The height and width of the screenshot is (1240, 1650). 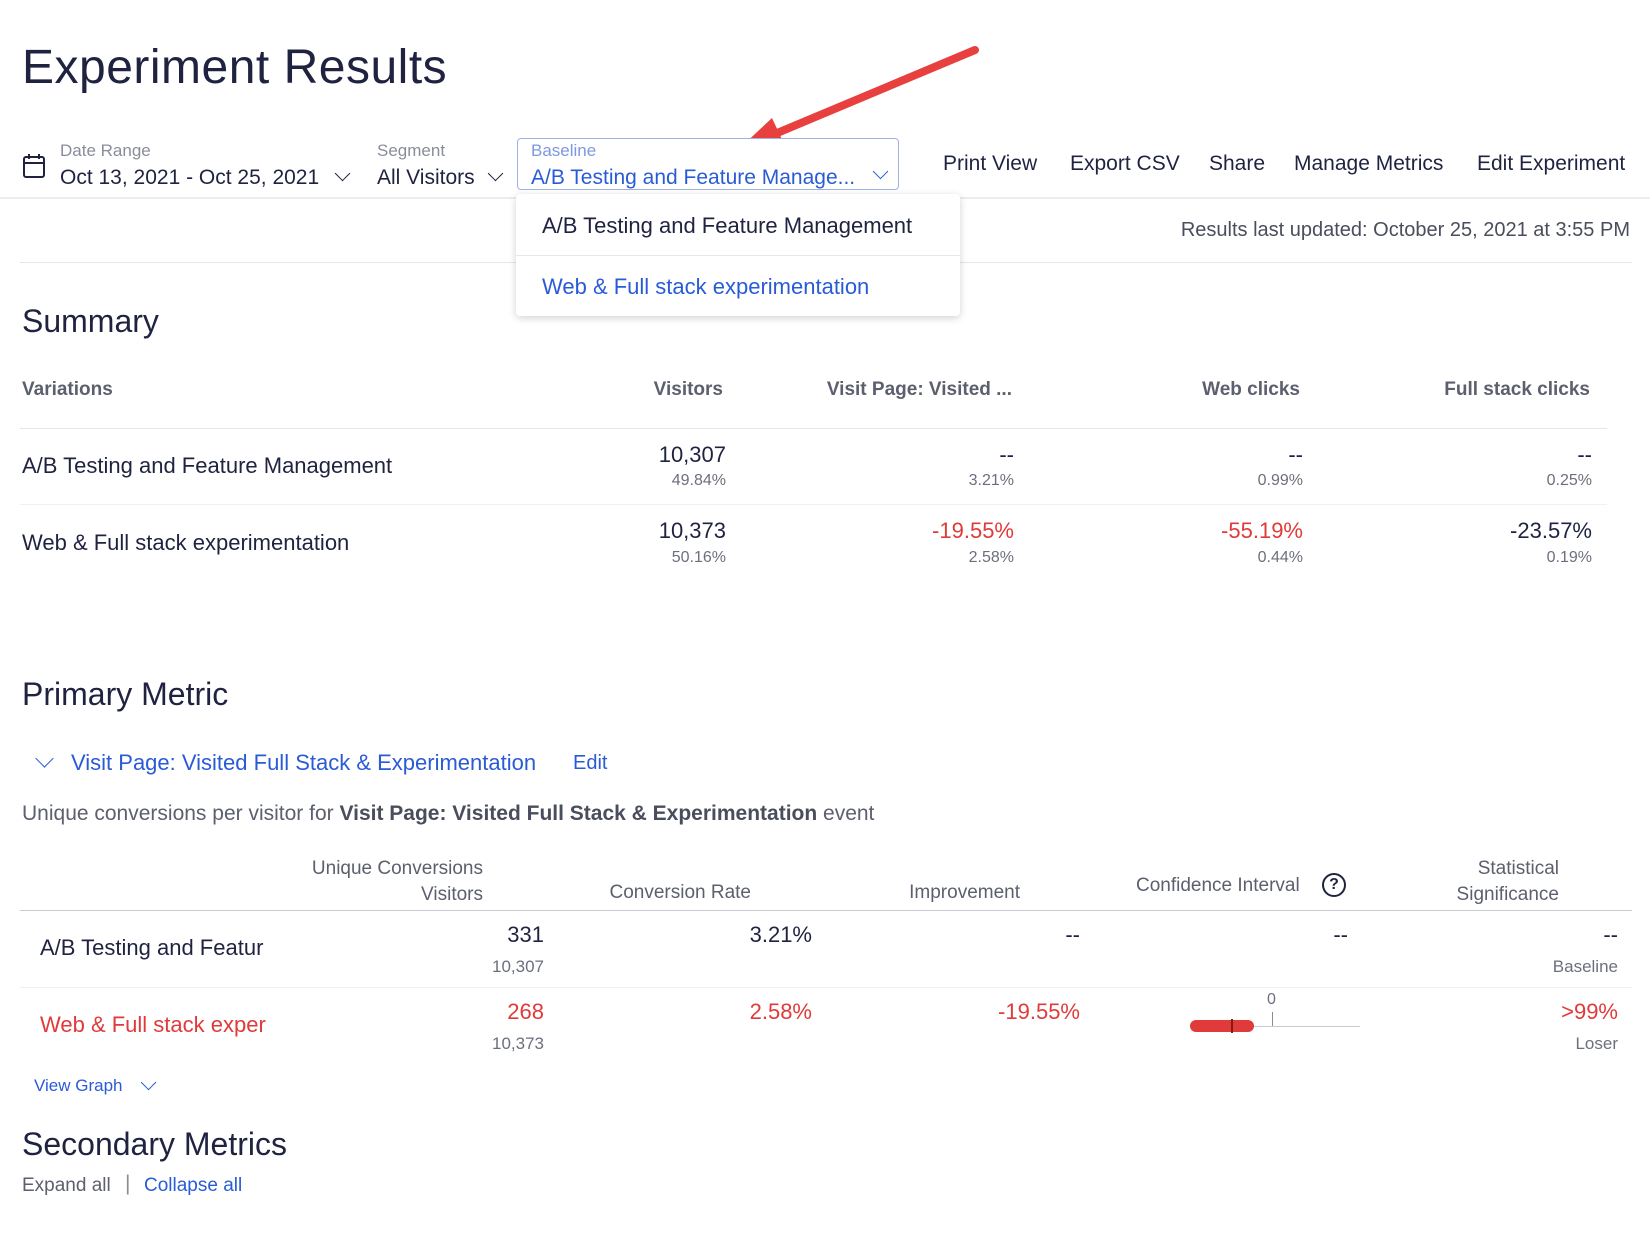 What do you see at coordinates (1272, 1019) in the screenshot?
I see `ci-zero-line` at bounding box center [1272, 1019].